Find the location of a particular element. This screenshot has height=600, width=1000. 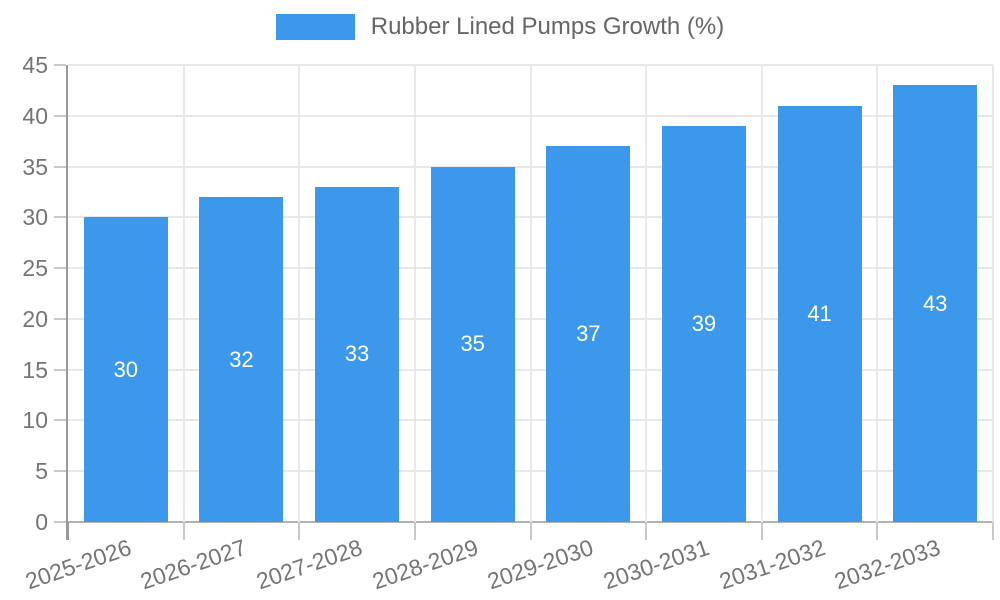

legend: Rubber Lined Pumps Growth (%) is located at coordinates (500, 27).